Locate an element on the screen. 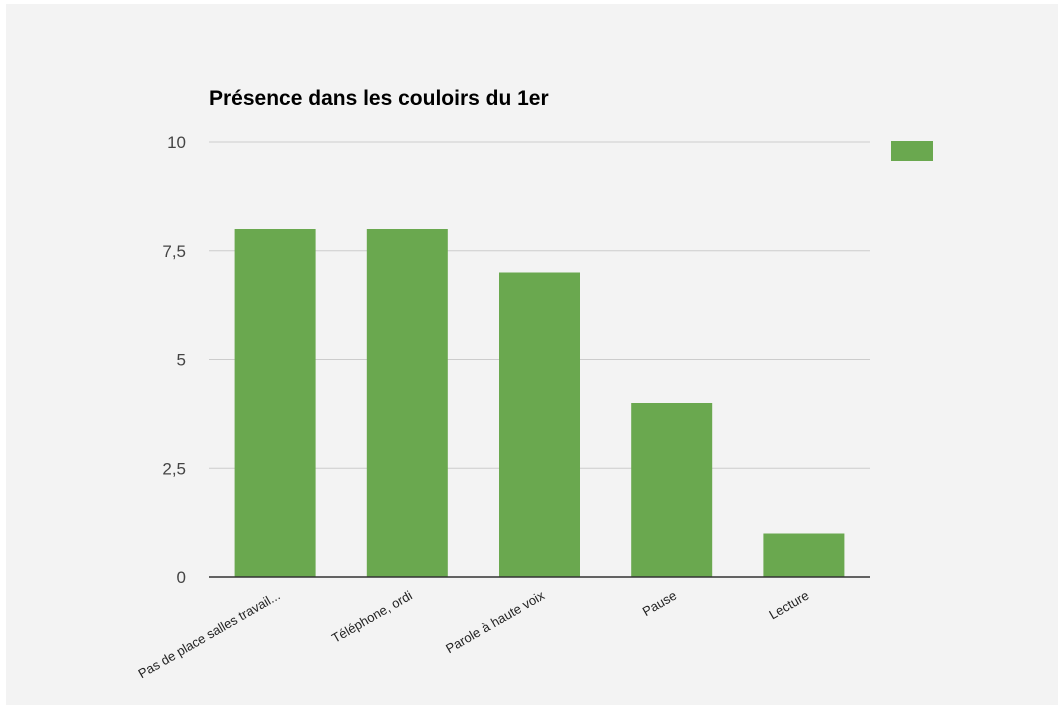 Image resolution: width=1064 pixels, height=714 pixels. legend is located at coordinates (912, 151).